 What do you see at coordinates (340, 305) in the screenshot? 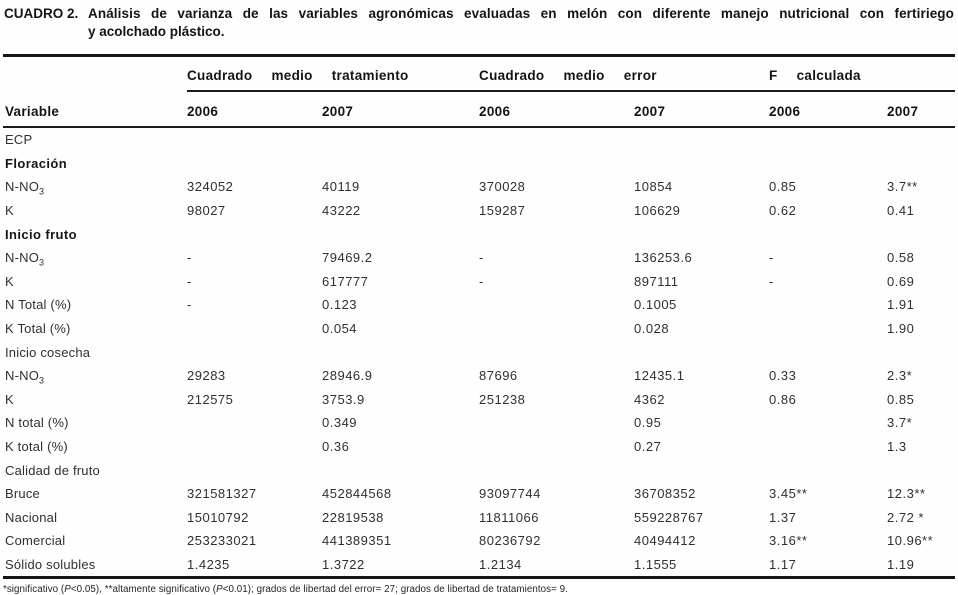
I see `data-cell: 0.123` at bounding box center [340, 305].